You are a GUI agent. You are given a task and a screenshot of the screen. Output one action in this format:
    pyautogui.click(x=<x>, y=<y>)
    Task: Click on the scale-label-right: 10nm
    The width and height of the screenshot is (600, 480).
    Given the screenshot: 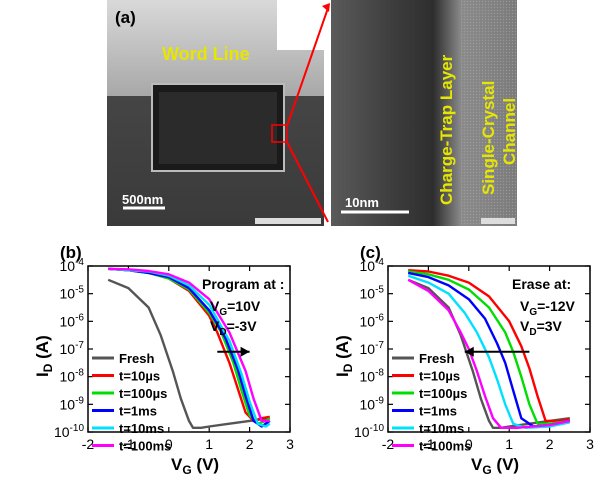 What is the action you would take?
    pyautogui.click(x=362, y=202)
    